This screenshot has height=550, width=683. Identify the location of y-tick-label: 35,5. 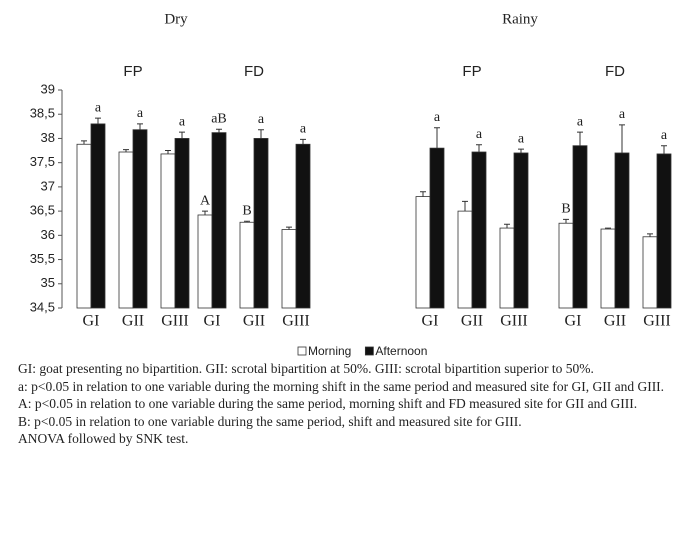
(42, 258).